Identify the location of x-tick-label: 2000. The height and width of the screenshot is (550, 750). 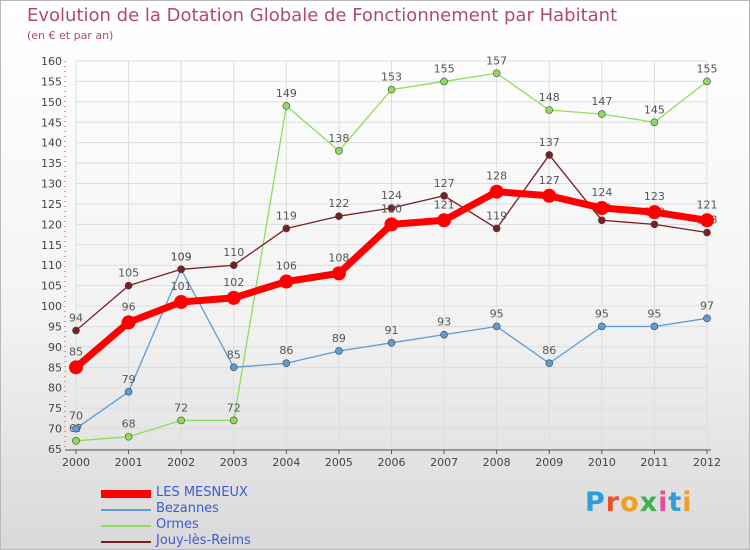
(76, 462).